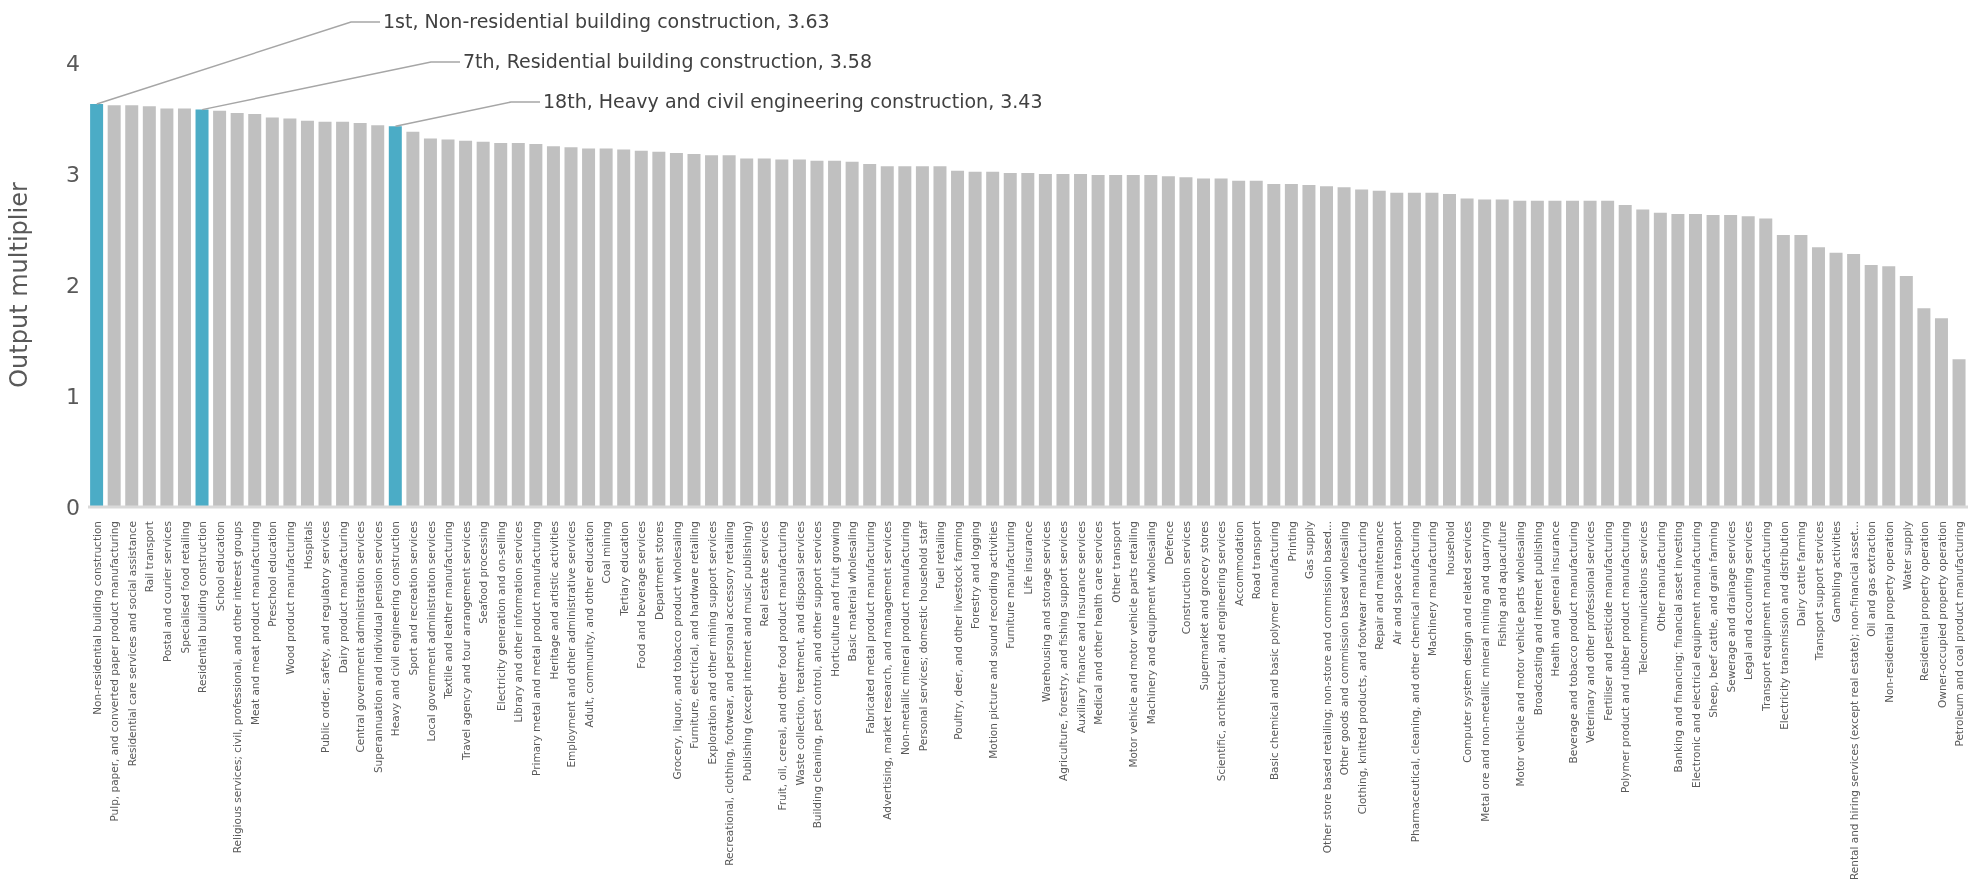 The image size is (1988, 890). Describe the element at coordinates (1115, 562) in the screenshot. I see `x-tick-label: Other transport` at that location.